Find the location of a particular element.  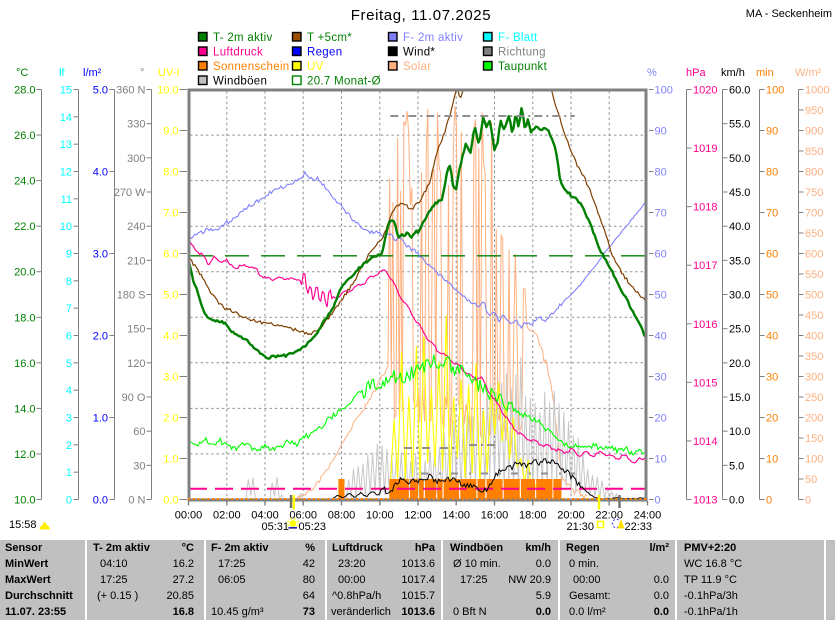

svg-text: 90 is located at coordinates (772, 132).